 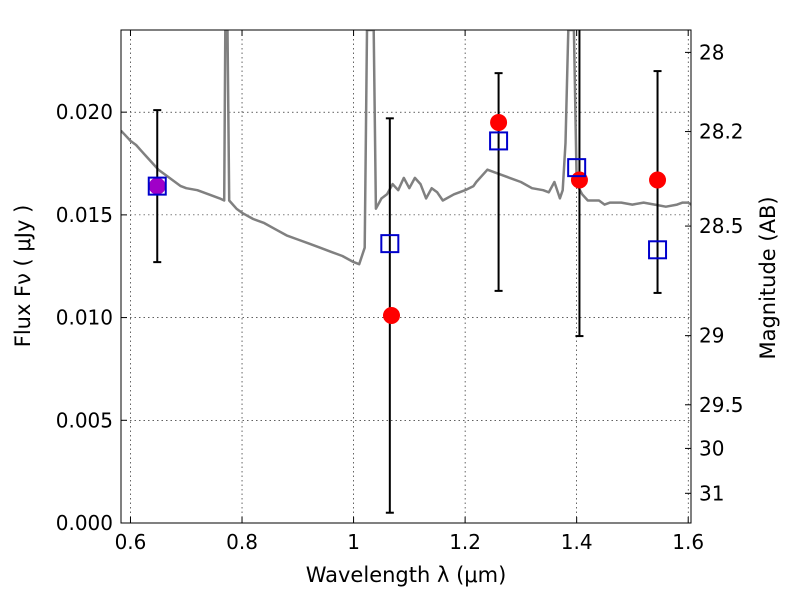 I want to click on y-tick-label: 0.000, so click(x=84, y=523).